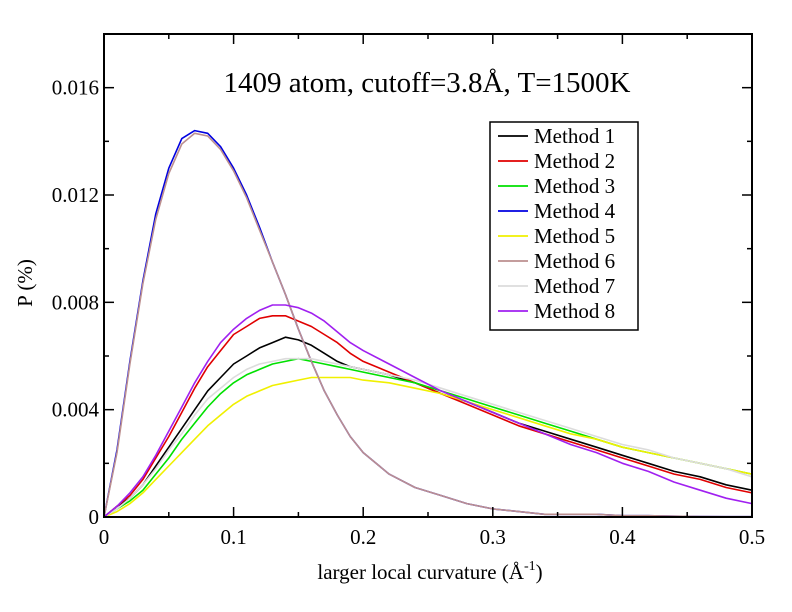 This screenshot has height=612, width=792. What do you see at coordinates (530, 566) in the screenshot?
I see `x-axis-title-superscript: -1` at bounding box center [530, 566].